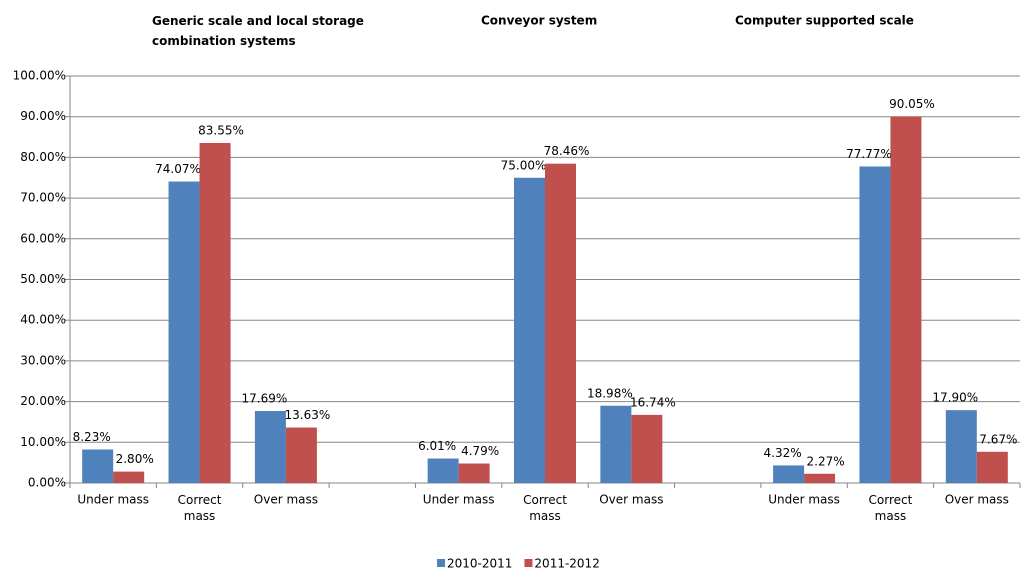  Describe the element at coordinates (518, 564) in the screenshot. I see `legend: 2010-2011 2011-2012` at that location.